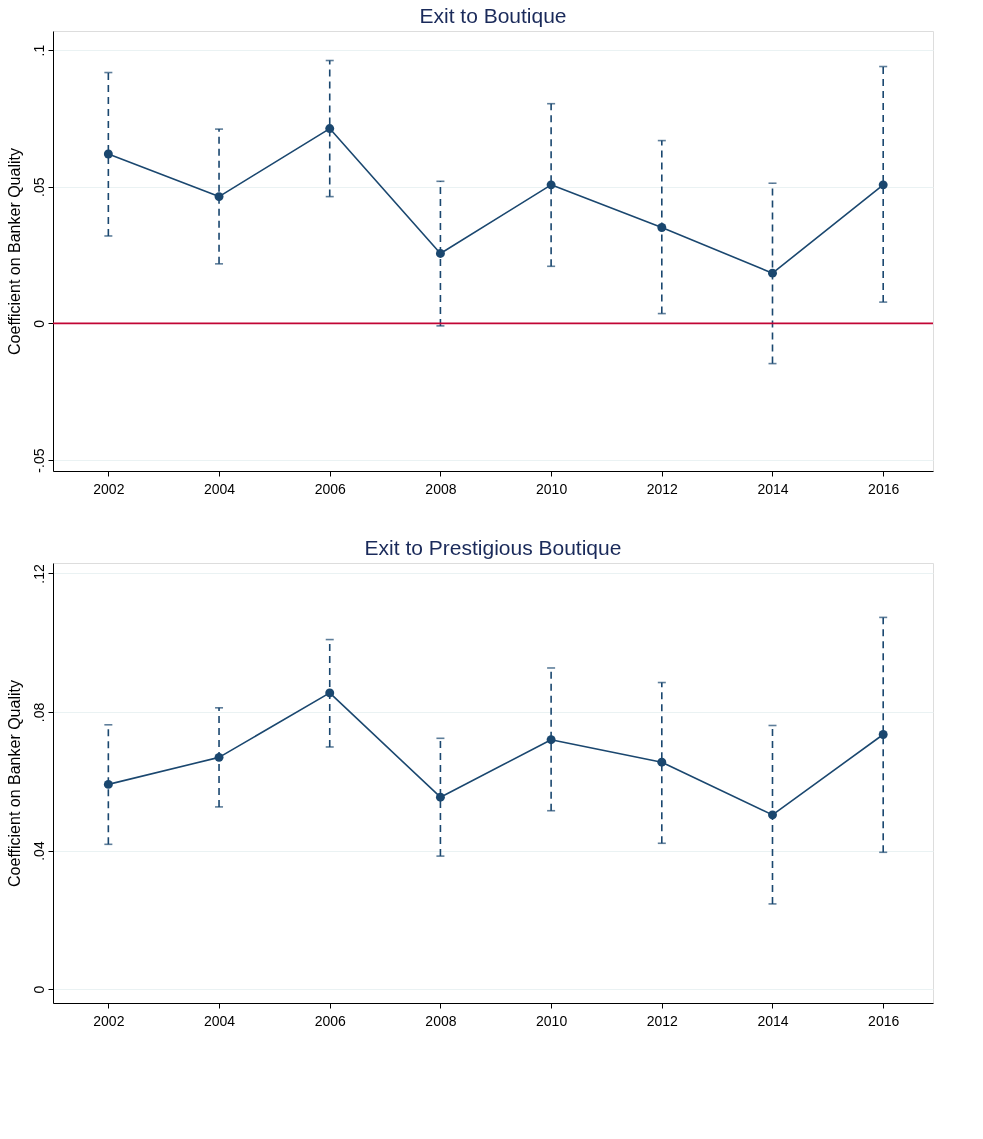  I want to click on y-tick-label: -.05, so click(38, 460).